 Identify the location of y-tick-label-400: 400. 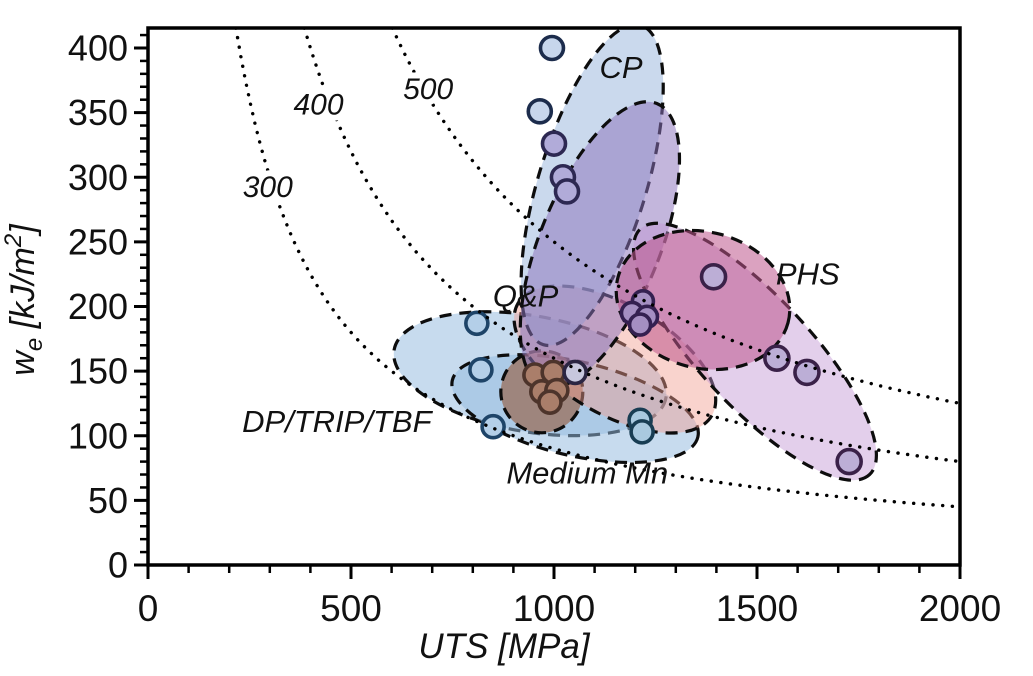
(98, 48).